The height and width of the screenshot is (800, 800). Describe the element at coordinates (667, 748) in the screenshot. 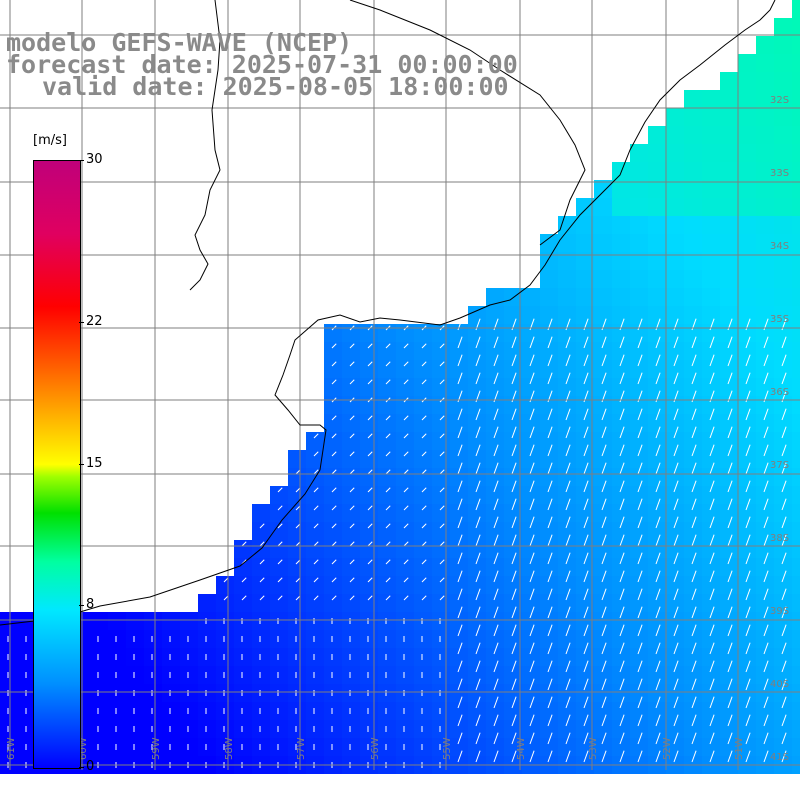

I see `longitude-label: 52W` at that location.